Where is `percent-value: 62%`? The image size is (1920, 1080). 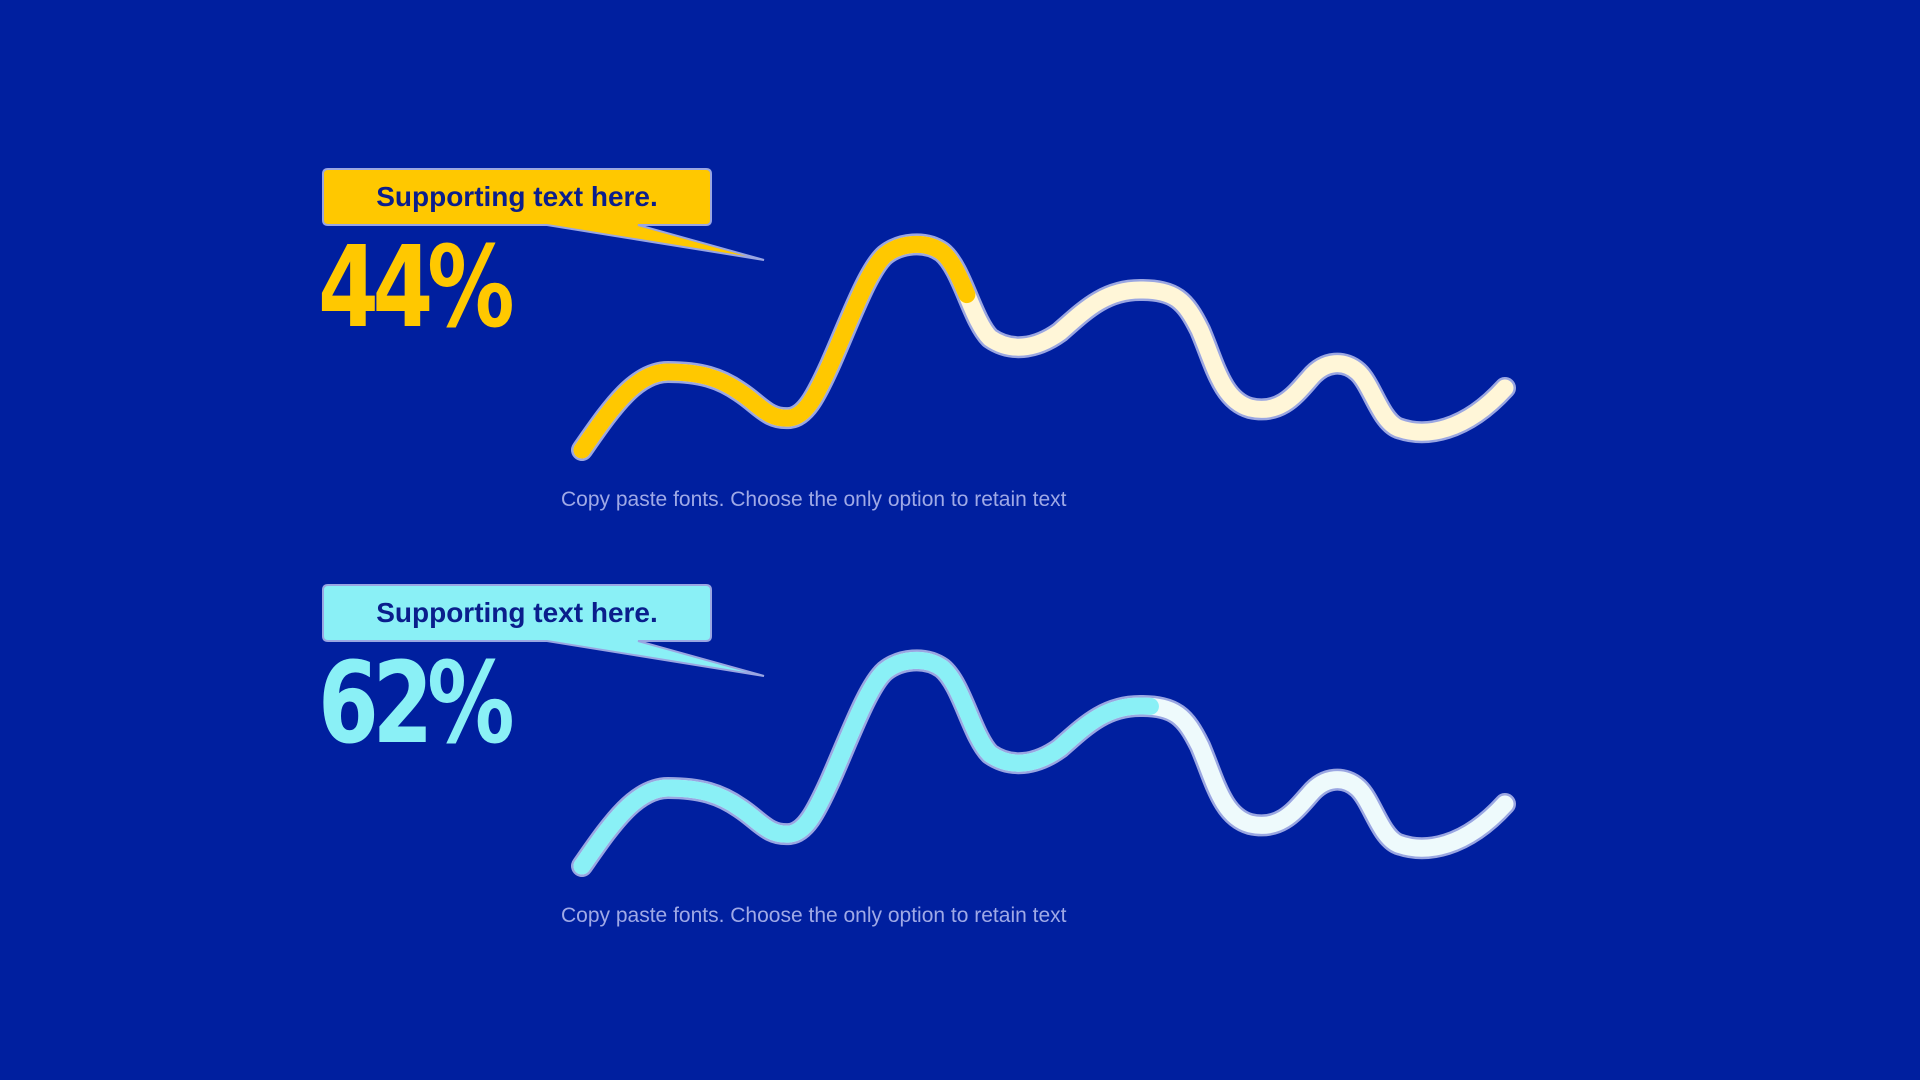
percent-value: 62% is located at coordinates (416, 704).